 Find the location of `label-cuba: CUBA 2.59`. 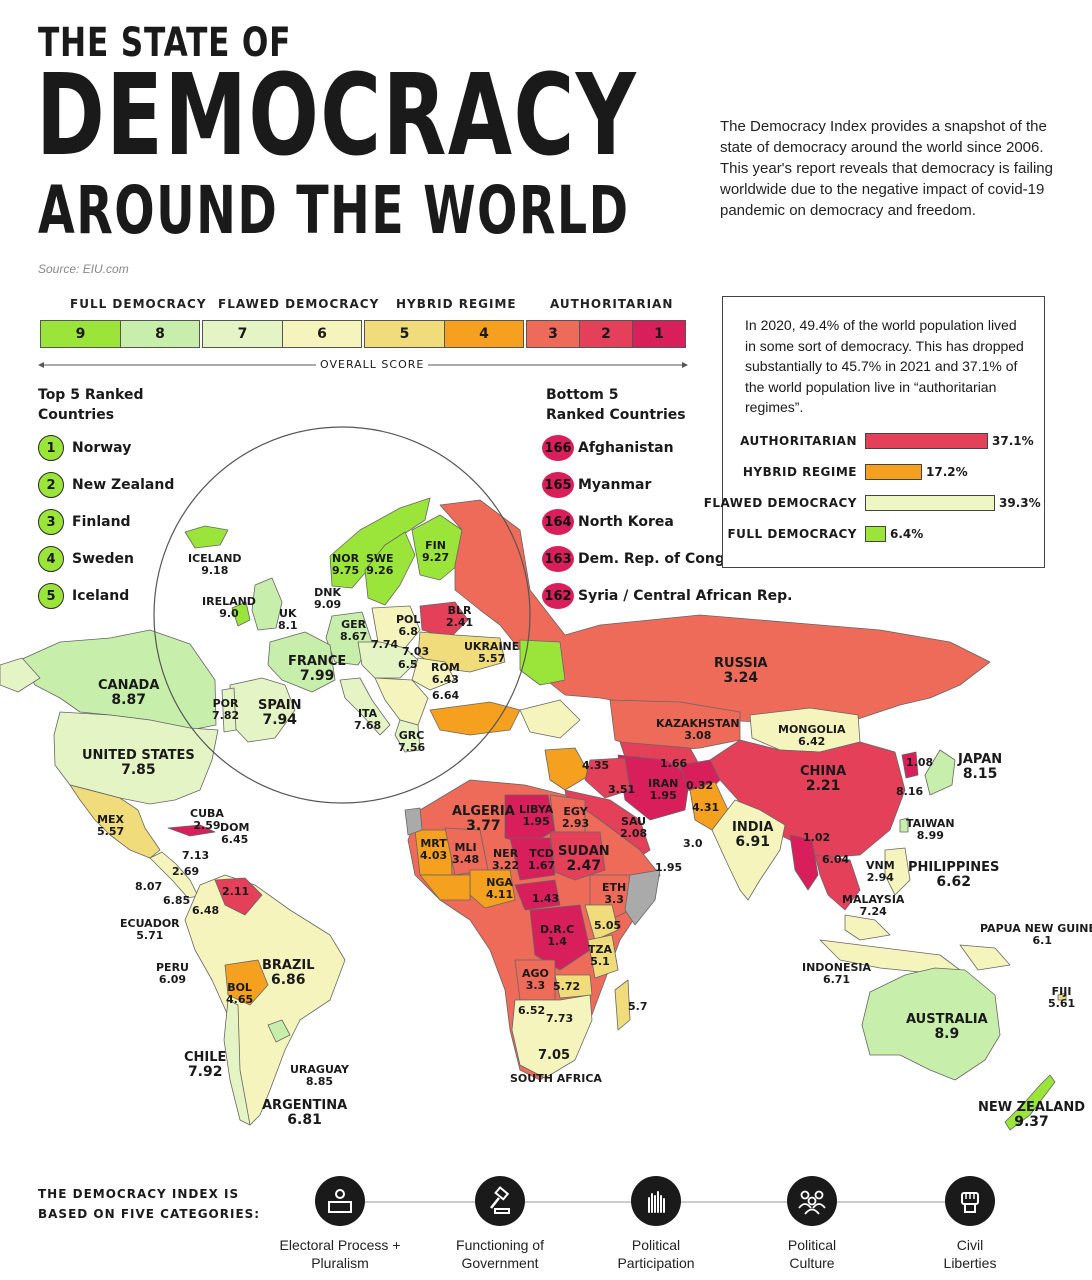

label-cuba: CUBA 2.59 is located at coordinates (207, 819).